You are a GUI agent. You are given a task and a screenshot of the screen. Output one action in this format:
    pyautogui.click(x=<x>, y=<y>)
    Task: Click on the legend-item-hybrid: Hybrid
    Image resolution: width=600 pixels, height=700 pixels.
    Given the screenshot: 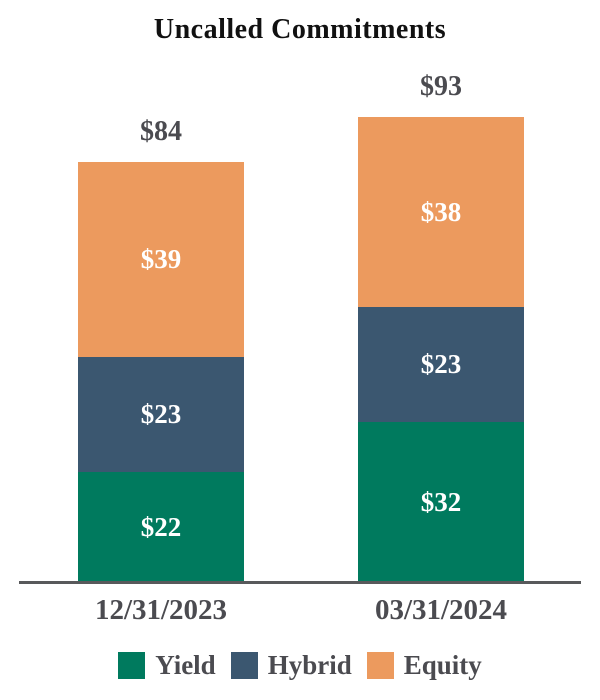 What is the action you would take?
    pyautogui.click(x=291, y=665)
    